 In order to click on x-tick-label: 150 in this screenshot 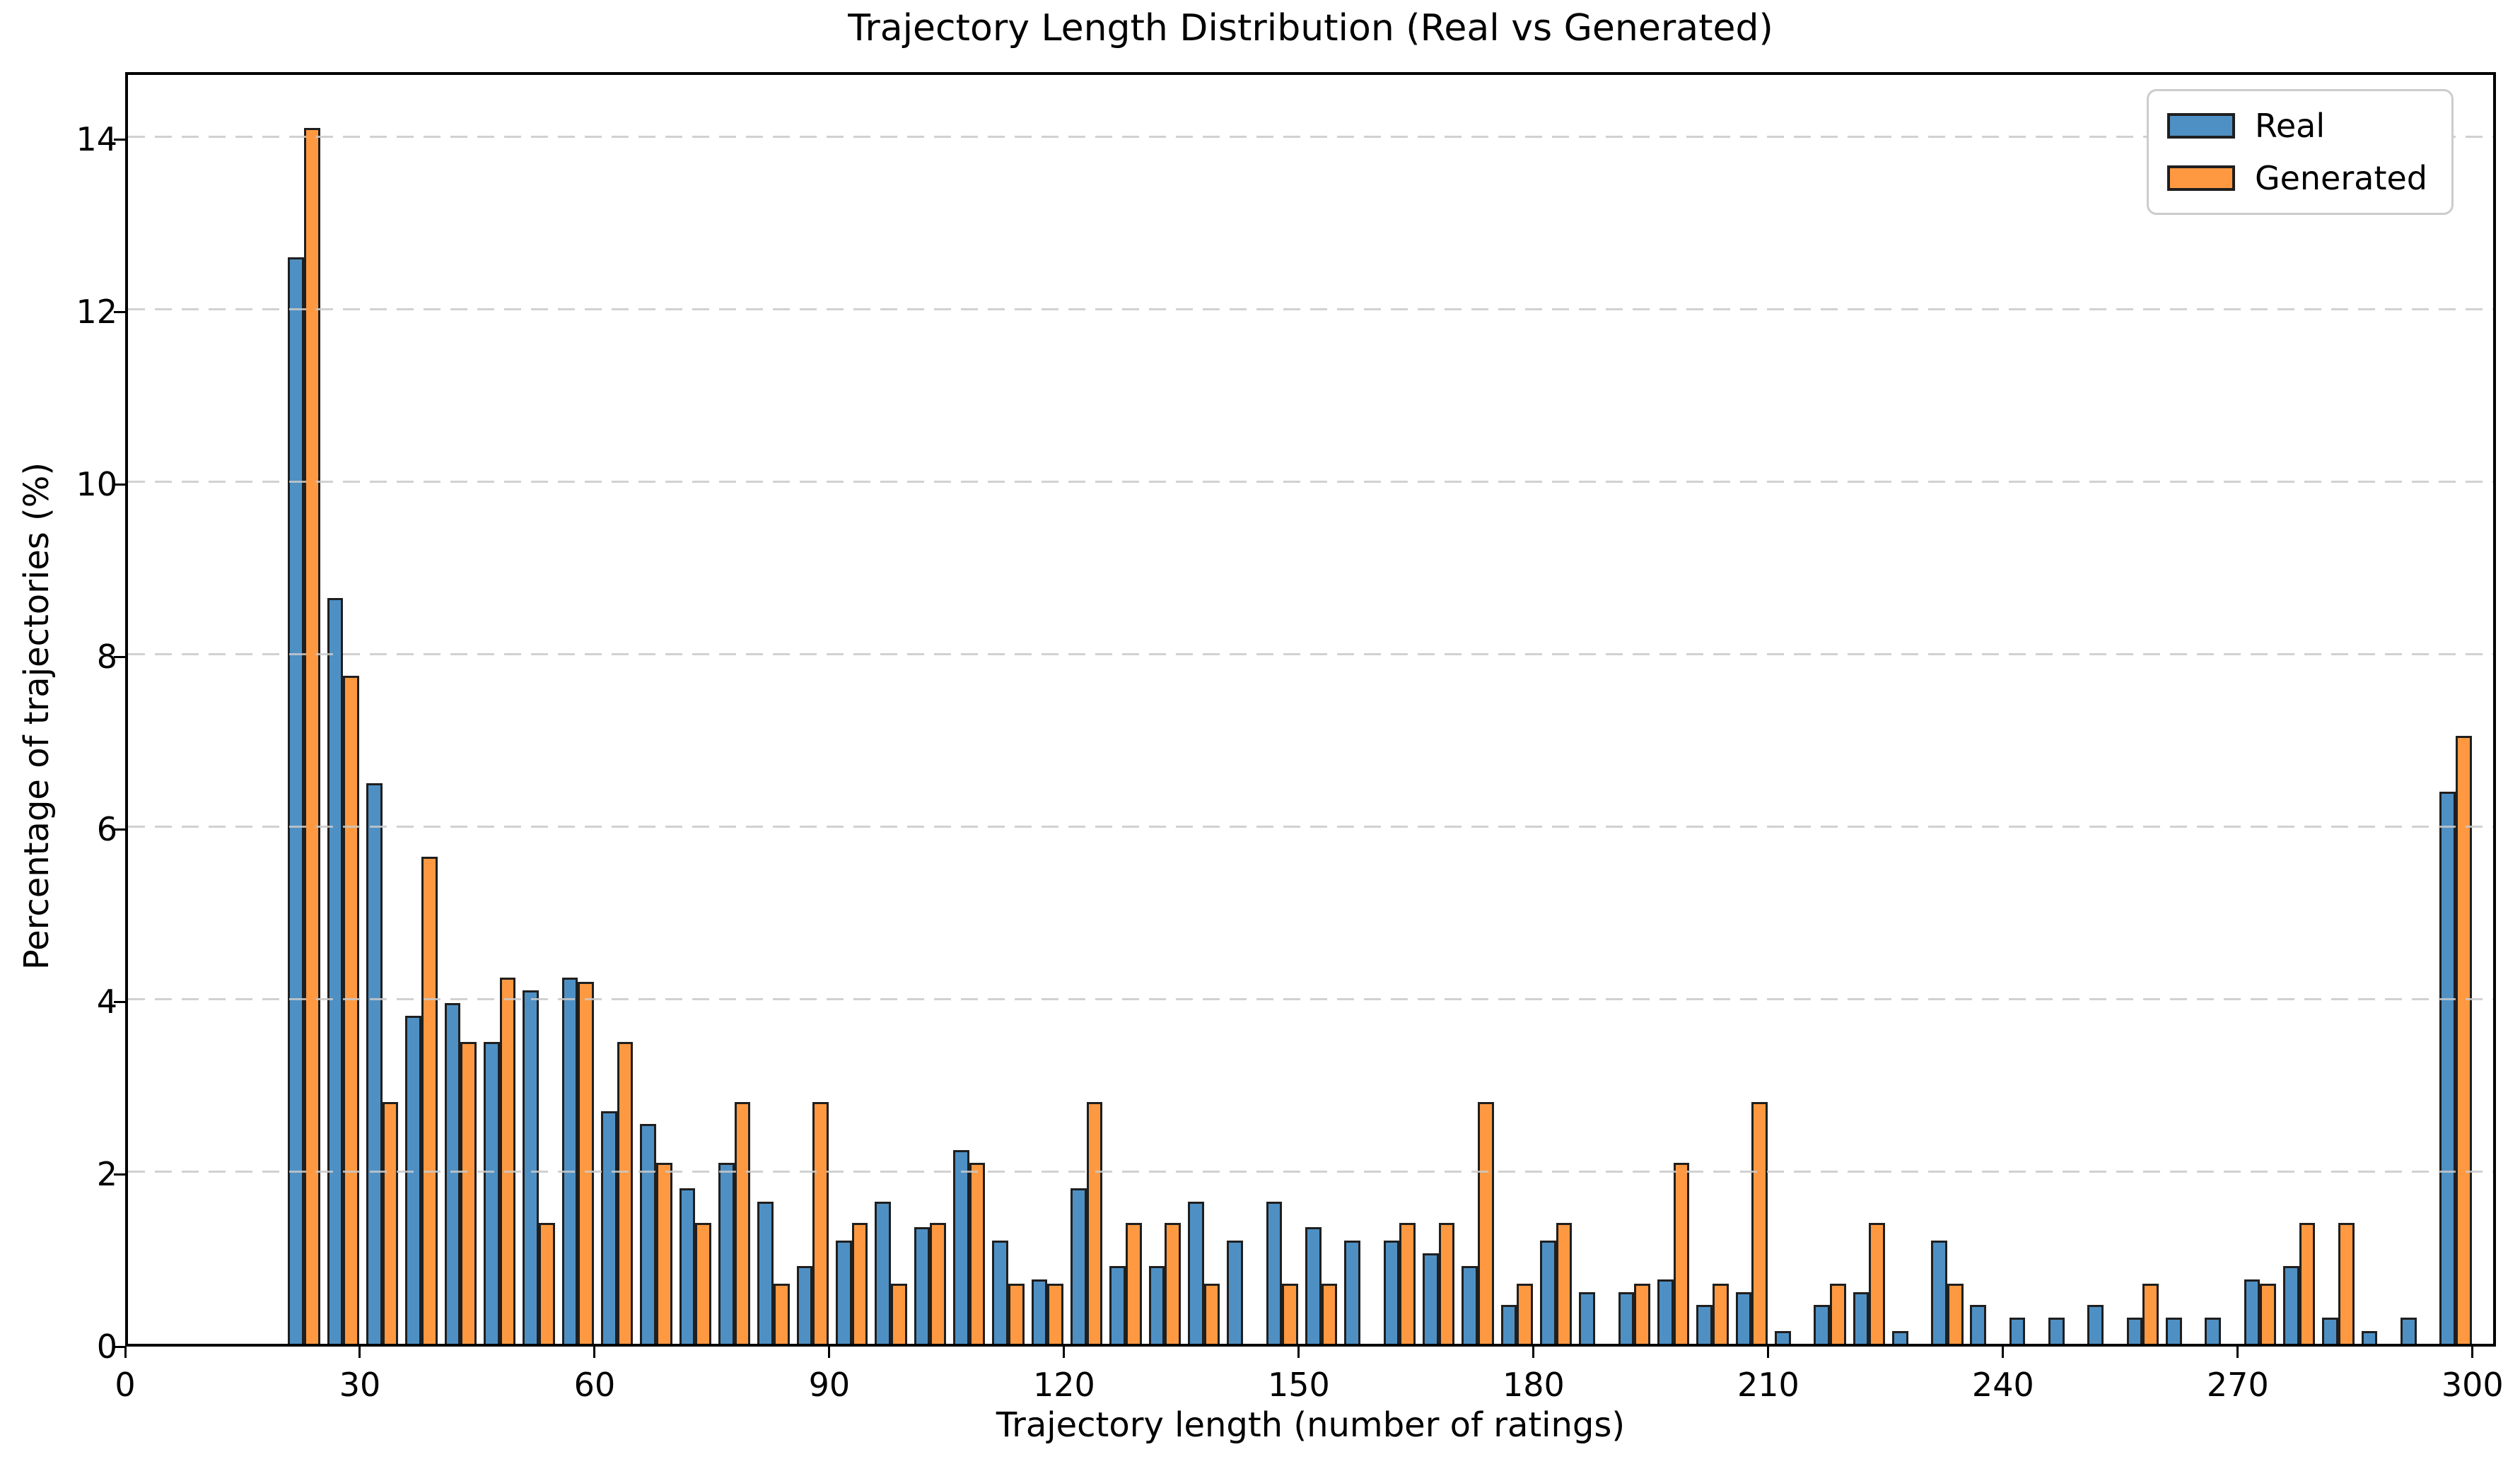, I will do `click(1298, 1385)`.